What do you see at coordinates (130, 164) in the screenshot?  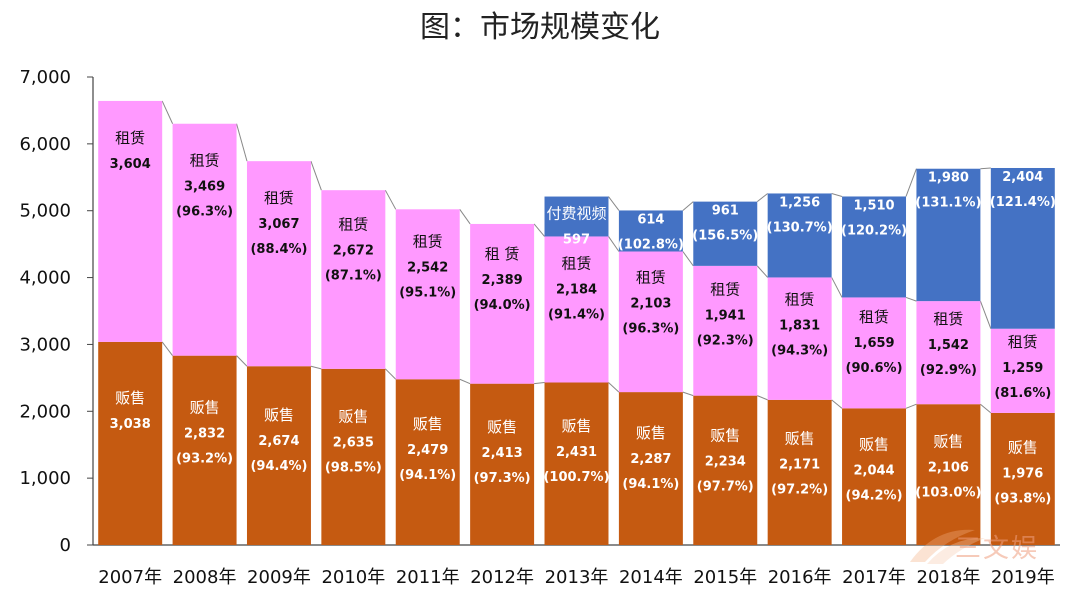 I see `data-label: 3,604` at bounding box center [130, 164].